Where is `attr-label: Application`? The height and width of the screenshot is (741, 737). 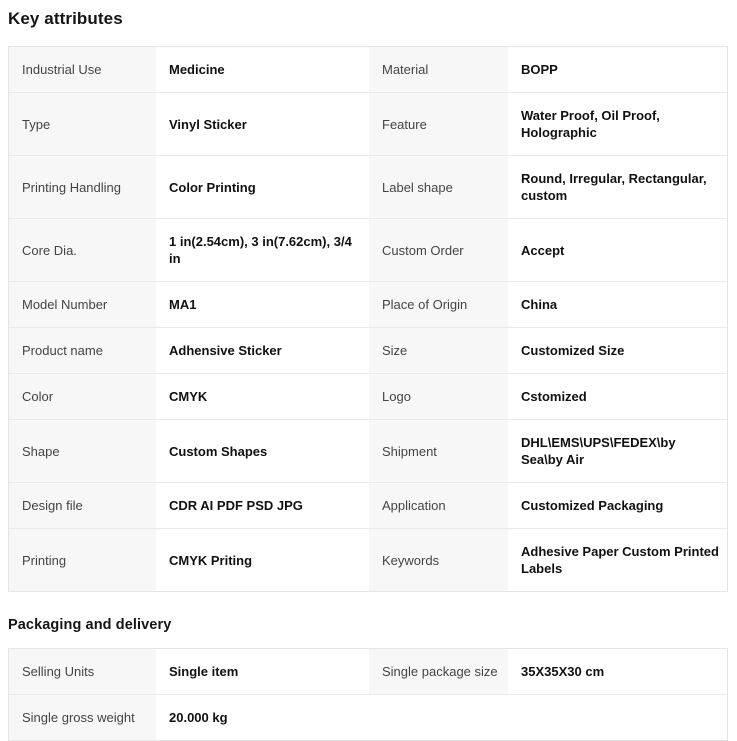 attr-label: Application is located at coordinates (438, 505).